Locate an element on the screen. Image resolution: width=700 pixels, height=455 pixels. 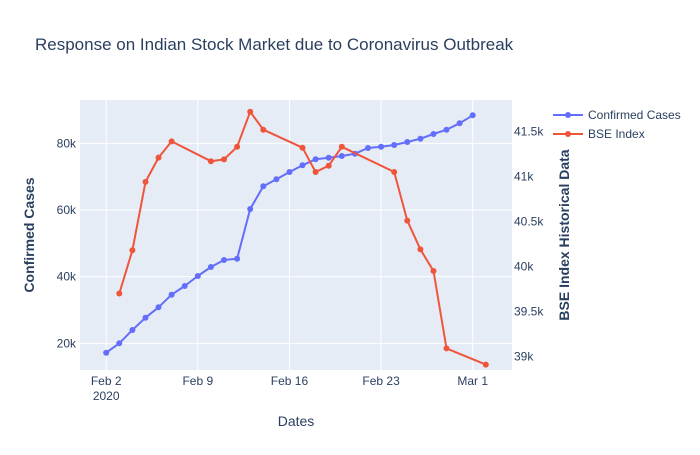
x-axis-title: Dates is located at coordinates (296, 421).